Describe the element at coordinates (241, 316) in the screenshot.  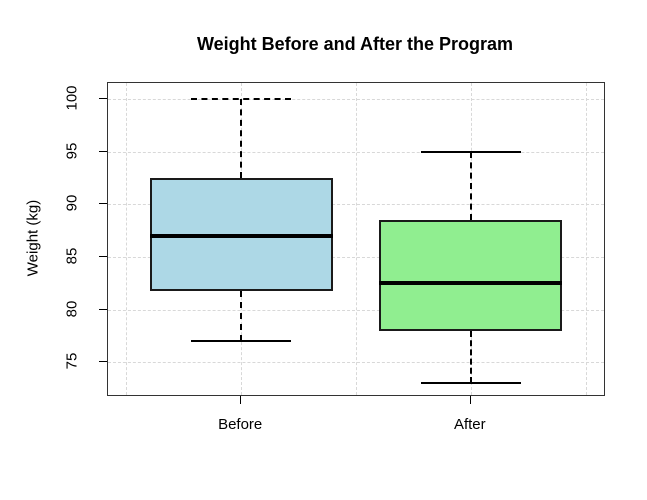
I see `lower-whisker-before` at that location.